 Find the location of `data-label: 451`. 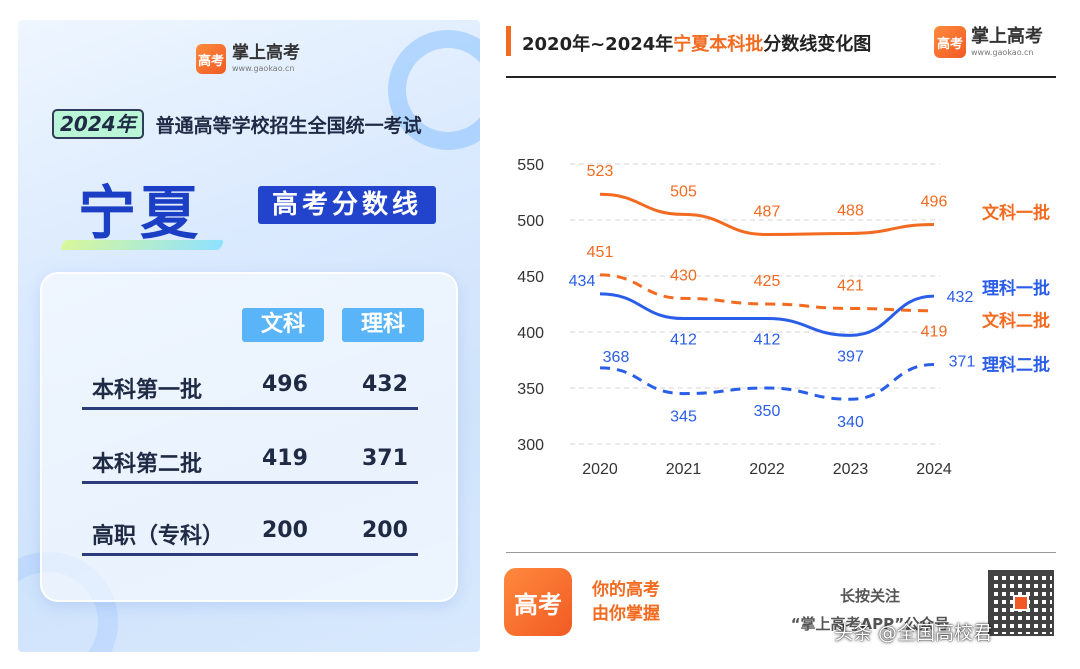

data-label: 451 is located at coordinates (600, 252).